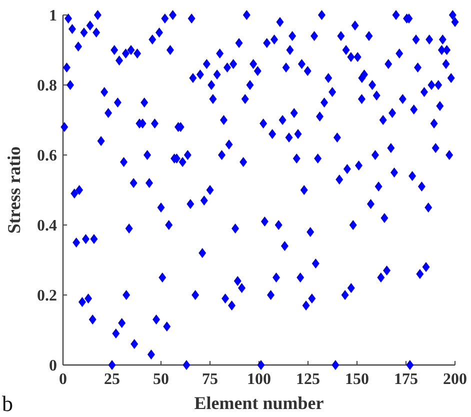 This screenshot has height=417, width=471. Describe the element at coordinates (455, 379) in the screenshot. I see `x-tick-label: 200` at that location.